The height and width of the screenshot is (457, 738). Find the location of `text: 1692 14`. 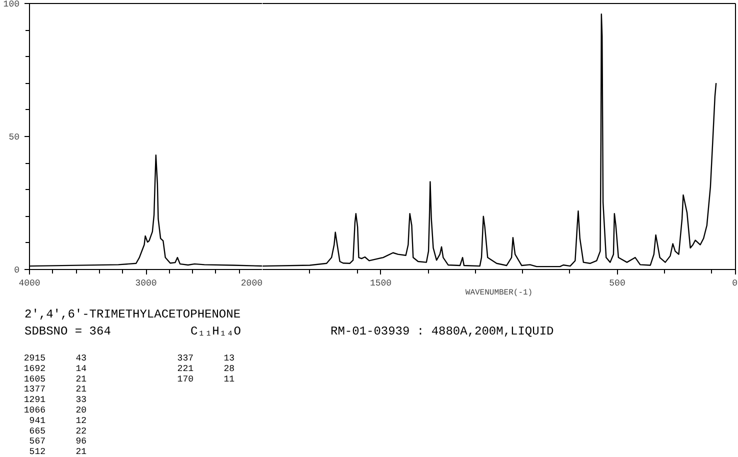

text: 1692 14 is located at coordinates (55, 369).